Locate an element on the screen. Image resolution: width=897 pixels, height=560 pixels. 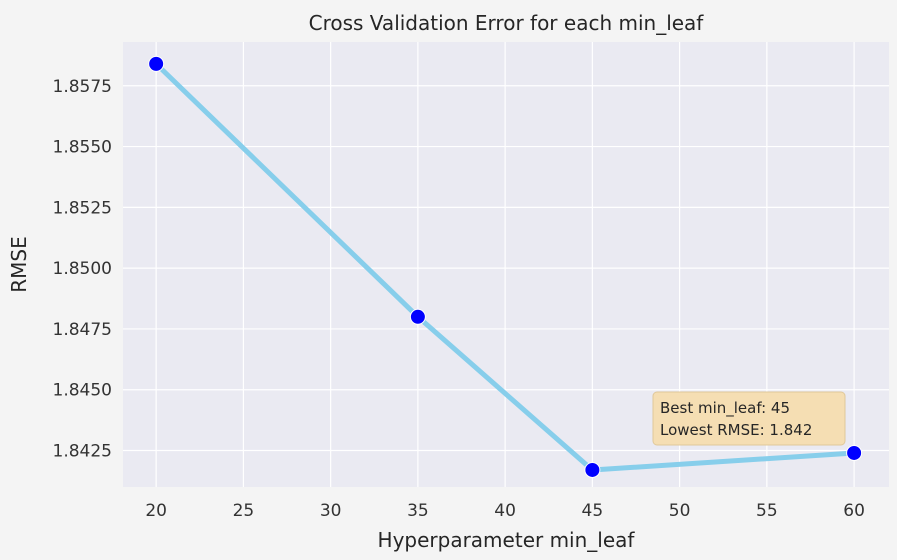
x-tick-label: 40 is located at coordinates (505, 511).